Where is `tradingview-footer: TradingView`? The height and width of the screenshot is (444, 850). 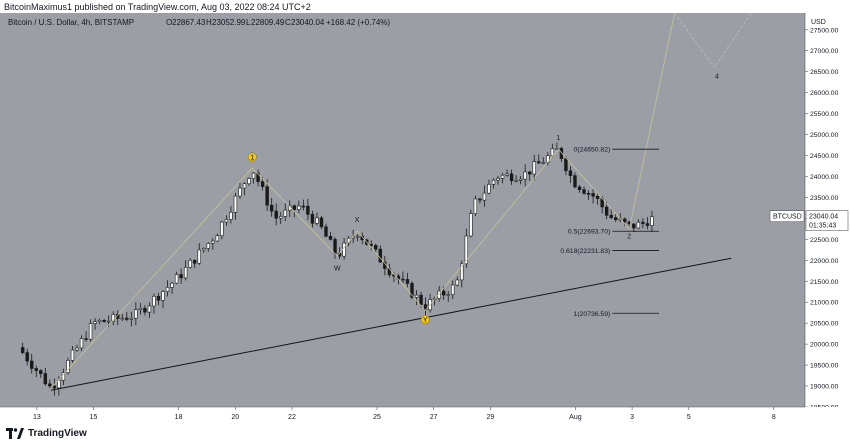 tradingview-footer: TradingView is located at coordinates (46, 433).